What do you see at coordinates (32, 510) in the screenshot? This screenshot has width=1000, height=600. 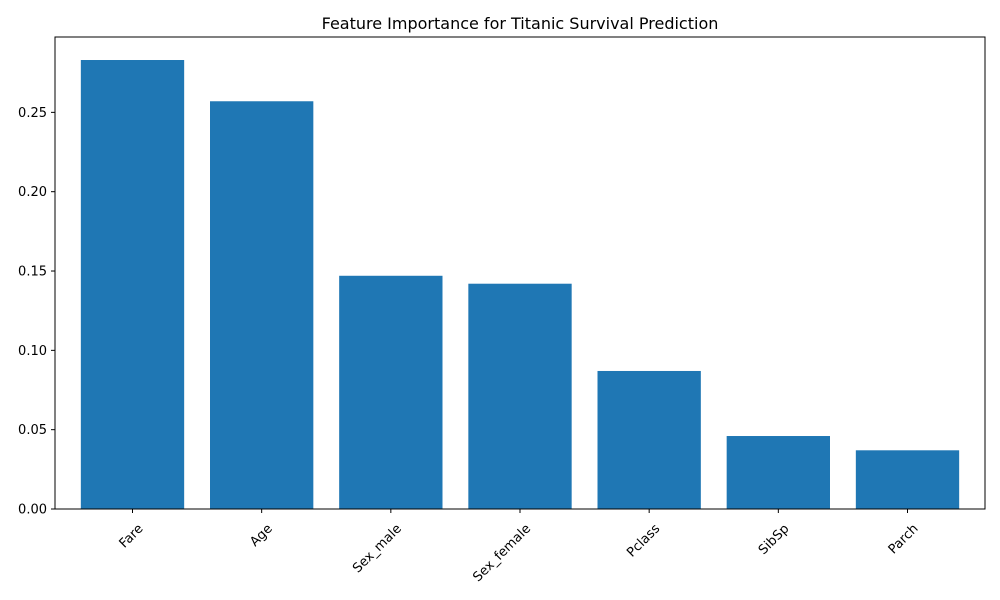 I see `y-tick-label: 0.00` at bounding box center [32, 510].